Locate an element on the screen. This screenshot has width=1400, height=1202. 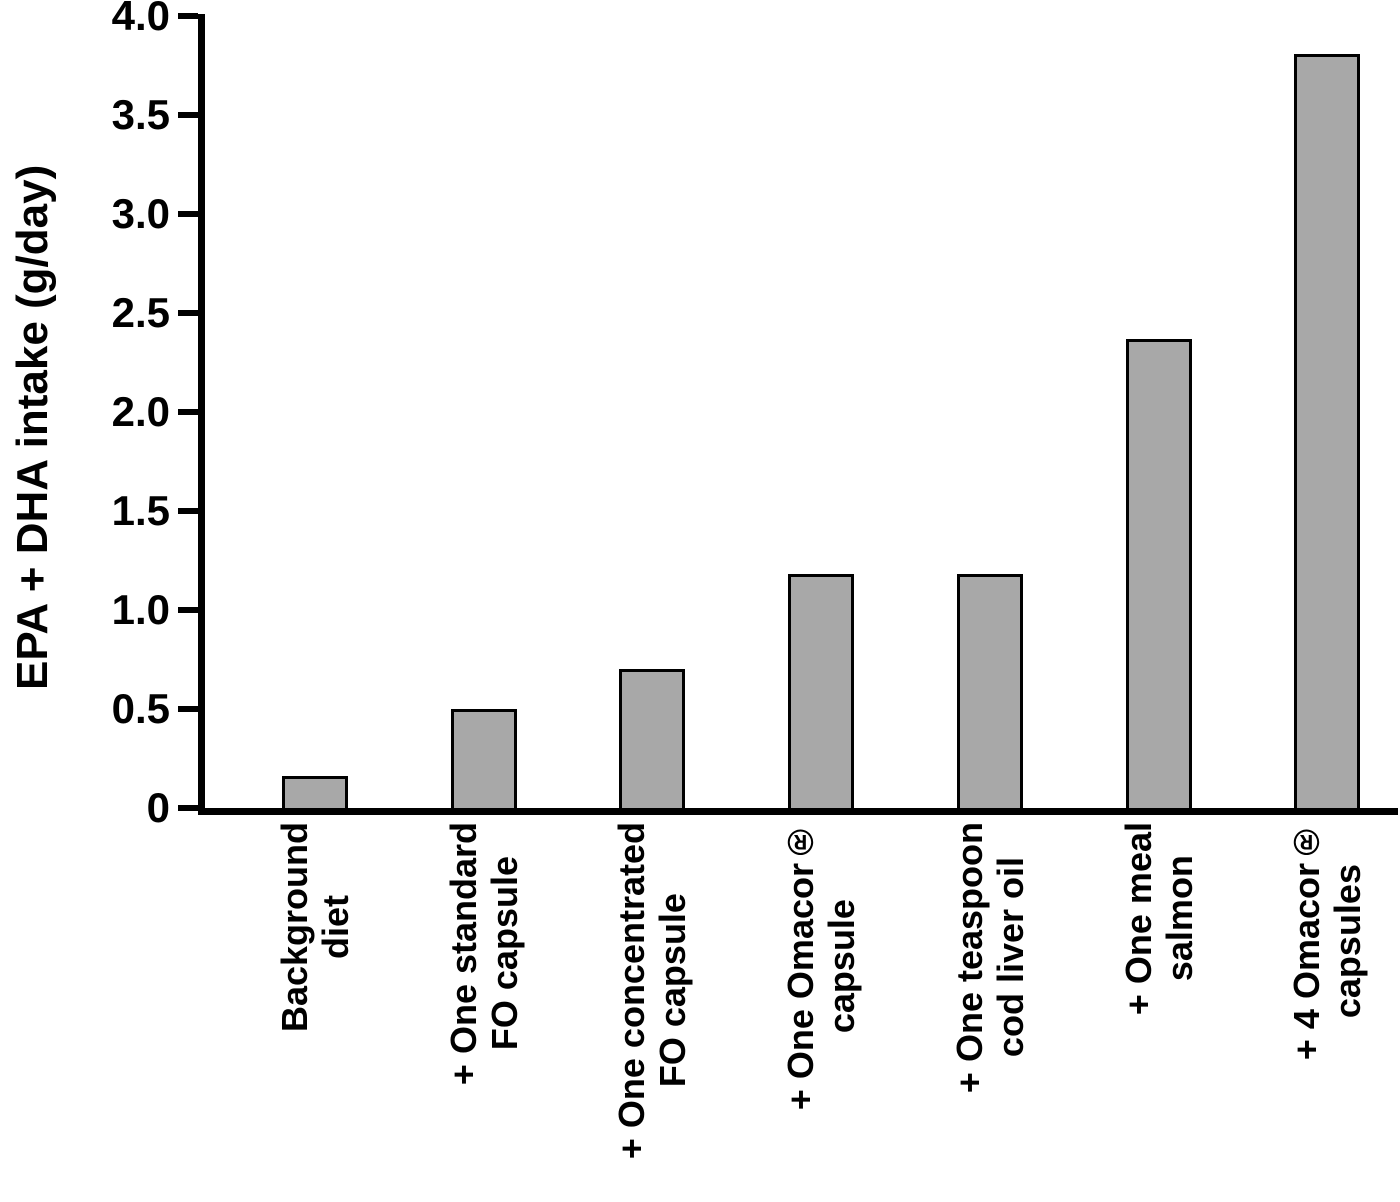
x-tick-label: + One concentrated FO capsule is located at coordinates (652, 991).